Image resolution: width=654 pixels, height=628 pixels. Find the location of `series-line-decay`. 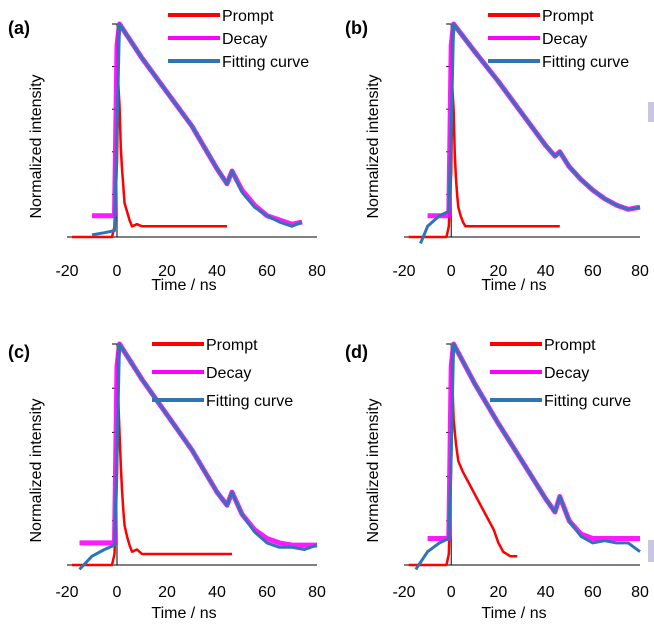

series-line-decay is located at coordinates (534, 120).